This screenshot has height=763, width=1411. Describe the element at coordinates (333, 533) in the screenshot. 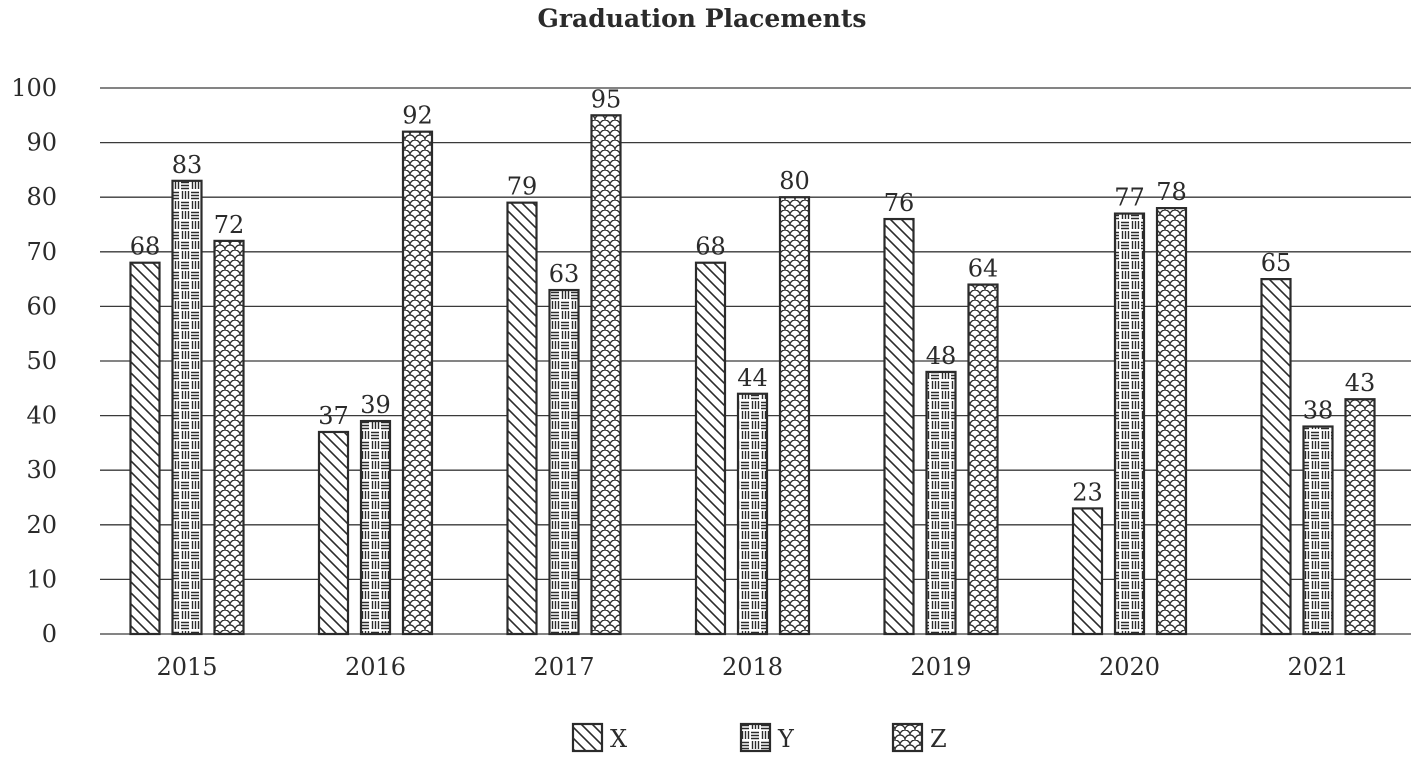

I see `bar-x-2016` at that location.